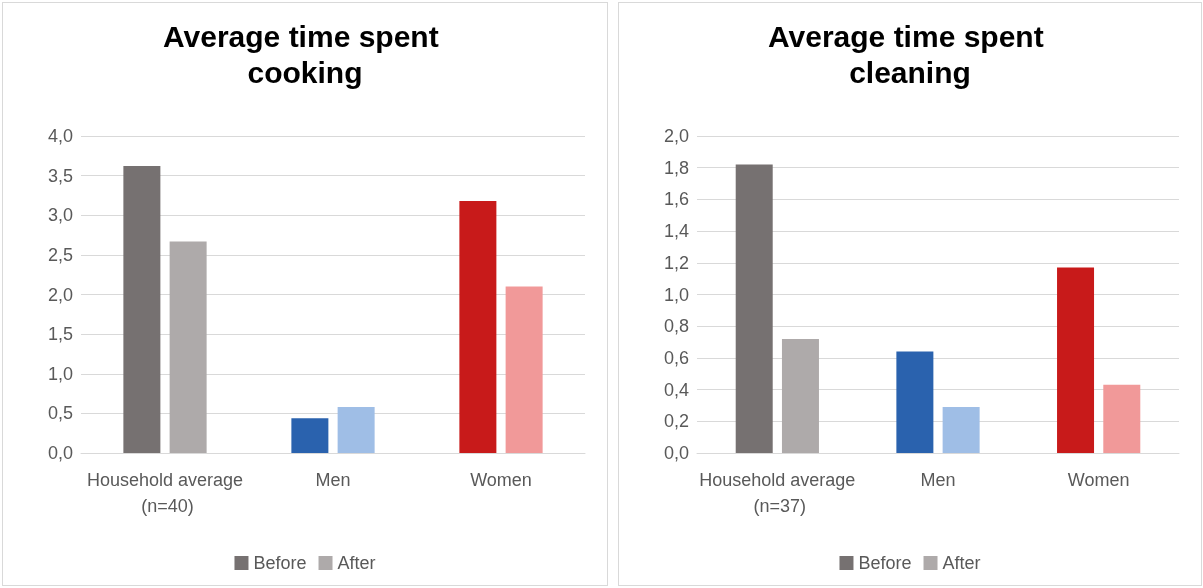 The height and width of the screenshot is (588, 1203). Describe the element at coordinates (676, 167) in the screenshot. I see `y-tick-label: 1,8` at that location.